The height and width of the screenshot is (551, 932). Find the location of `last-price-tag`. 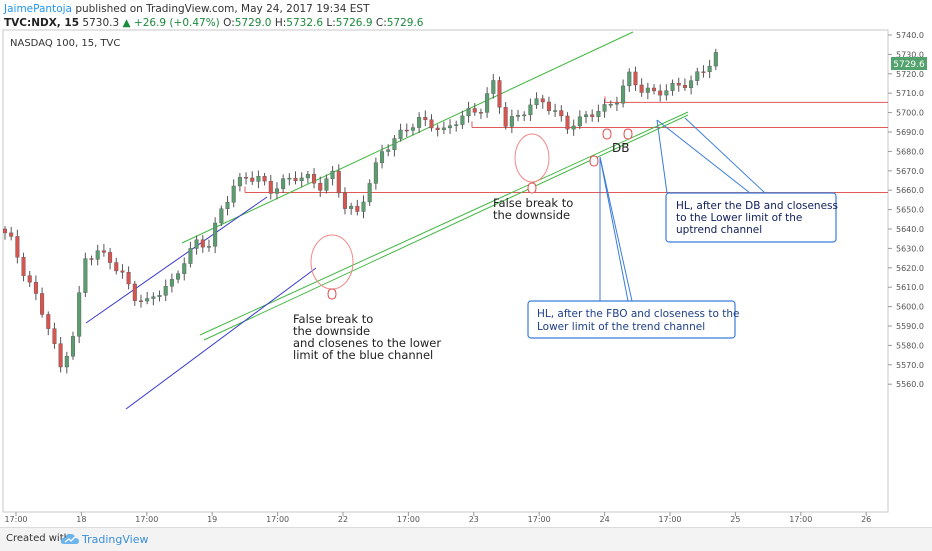

last-price-tag is located at coordinates (909, 63).